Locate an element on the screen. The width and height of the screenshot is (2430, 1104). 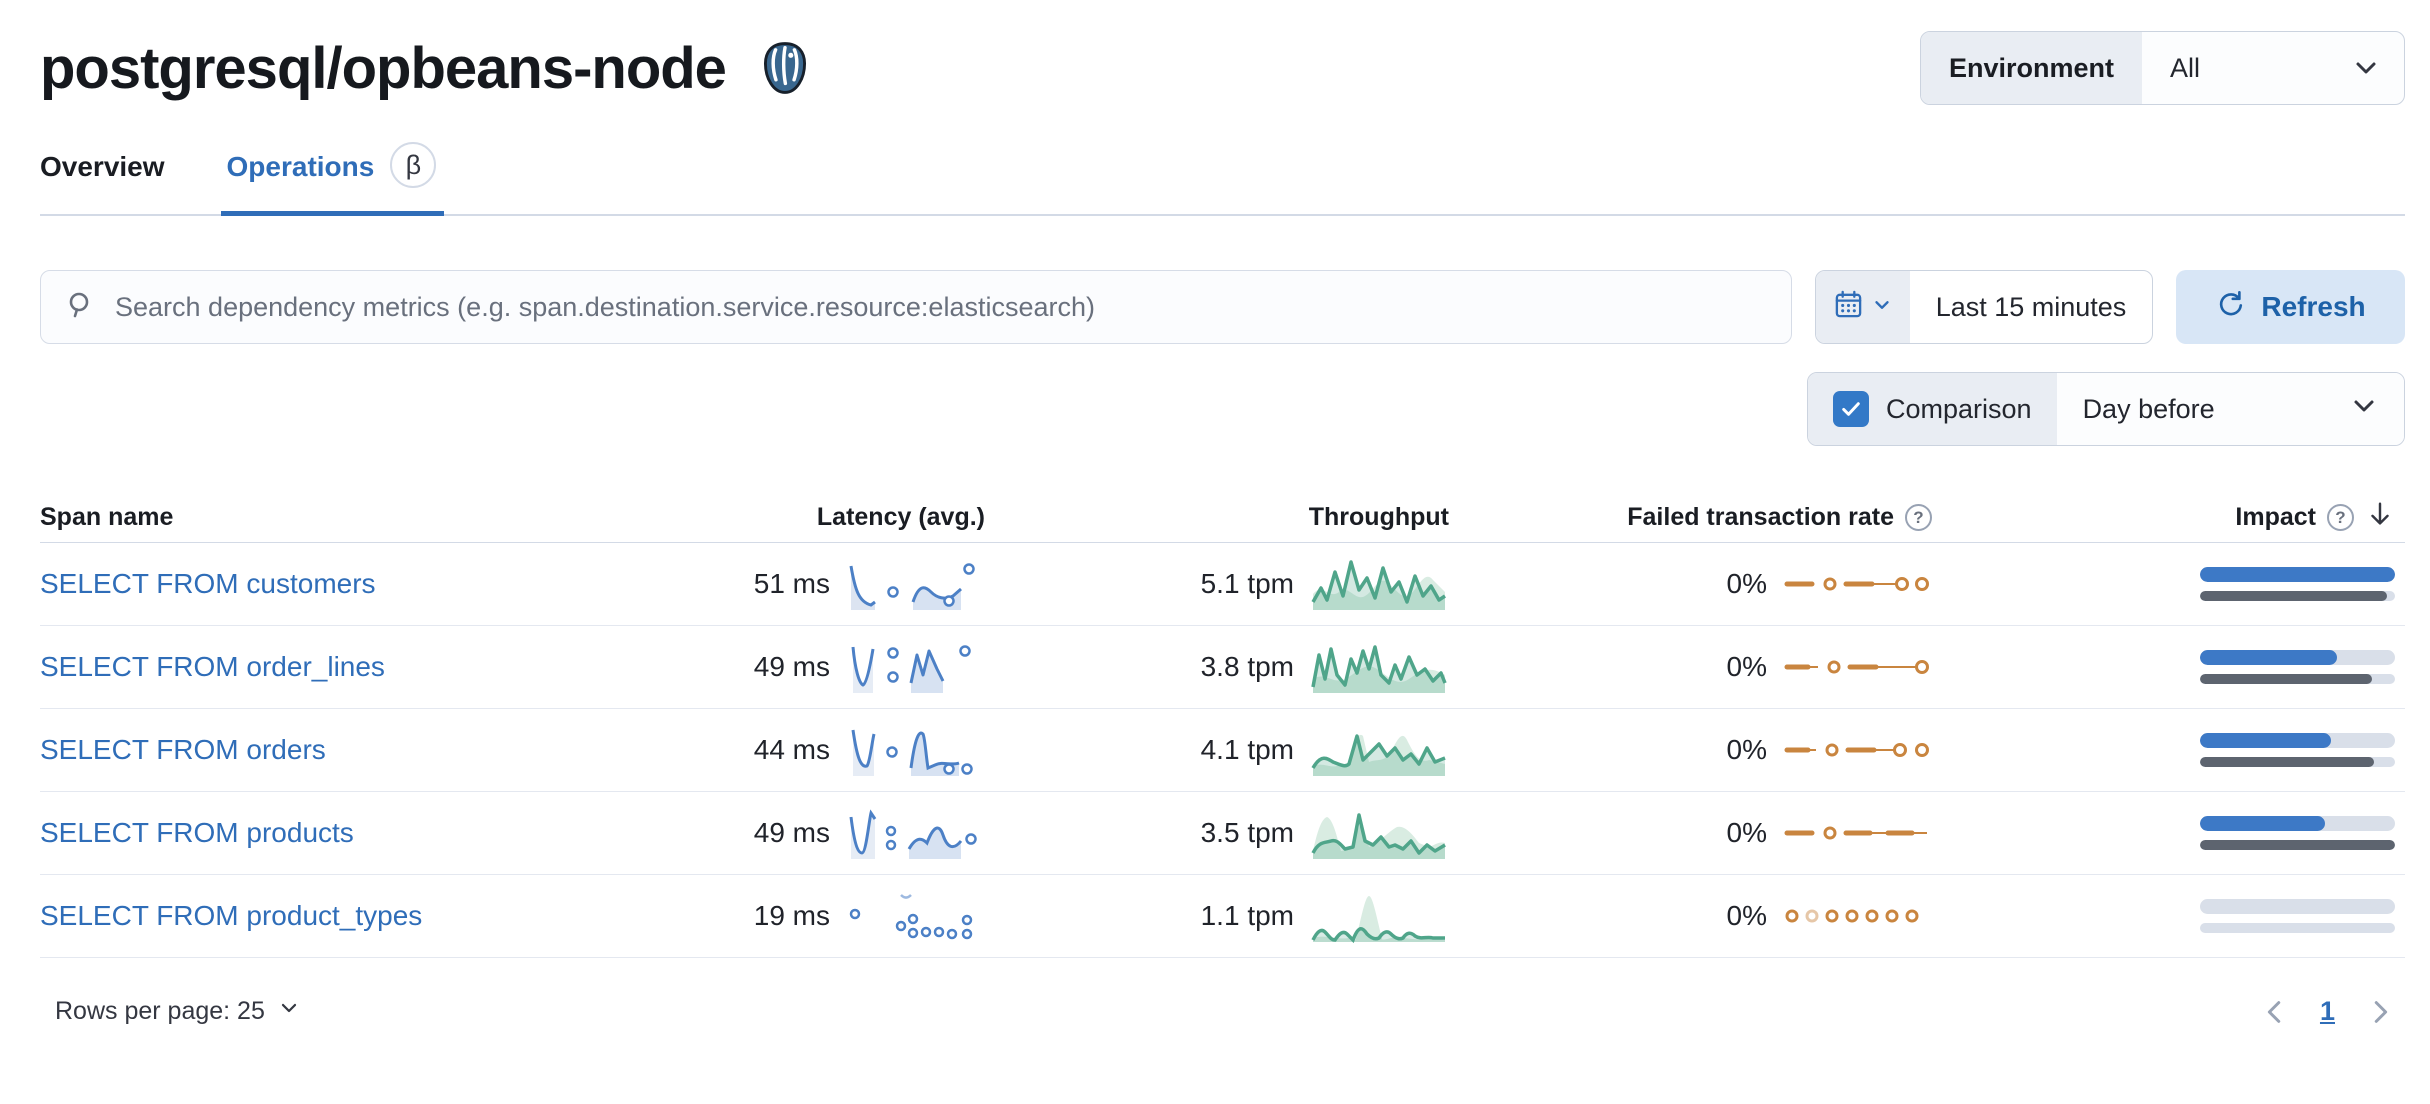
postgresql-icon is located at coordinates (785, 68).